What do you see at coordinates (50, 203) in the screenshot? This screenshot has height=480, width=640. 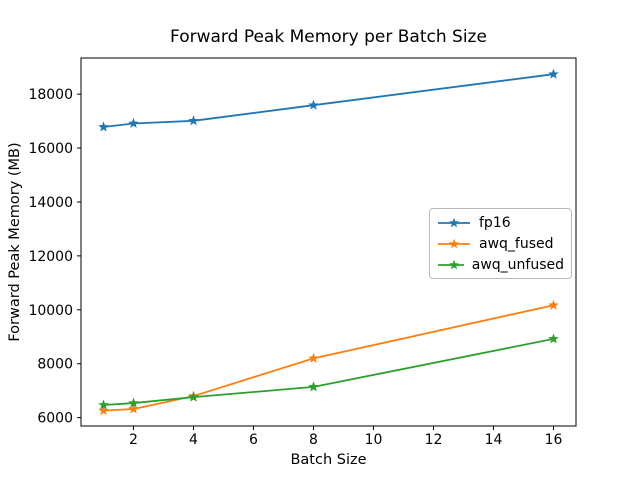 I see `y-tick-label: 14000` at bounding box center [50, 203].